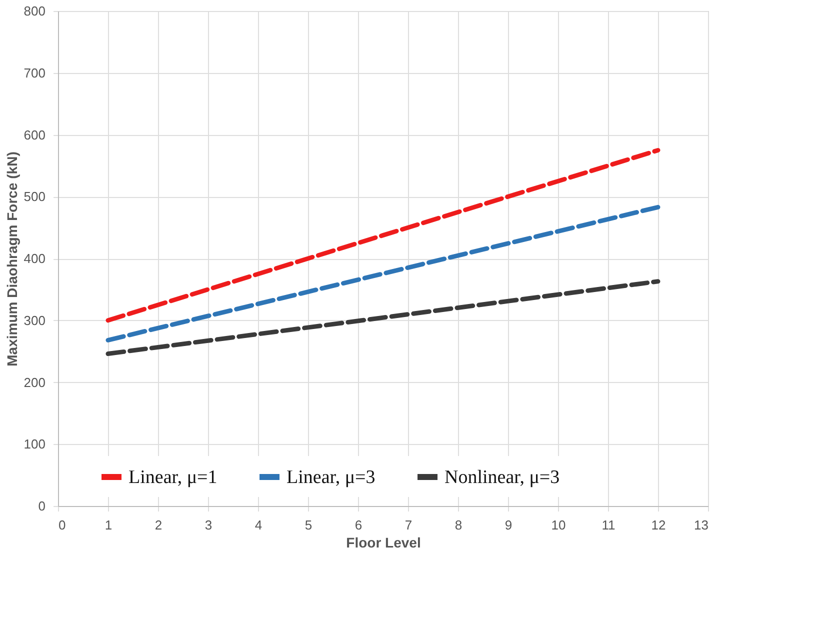 This screenshot has height=619, width=820. Describe the element at coordinates (173, 477) in the screenshot. I see `legend-label: Linear, μ=1` at that location.